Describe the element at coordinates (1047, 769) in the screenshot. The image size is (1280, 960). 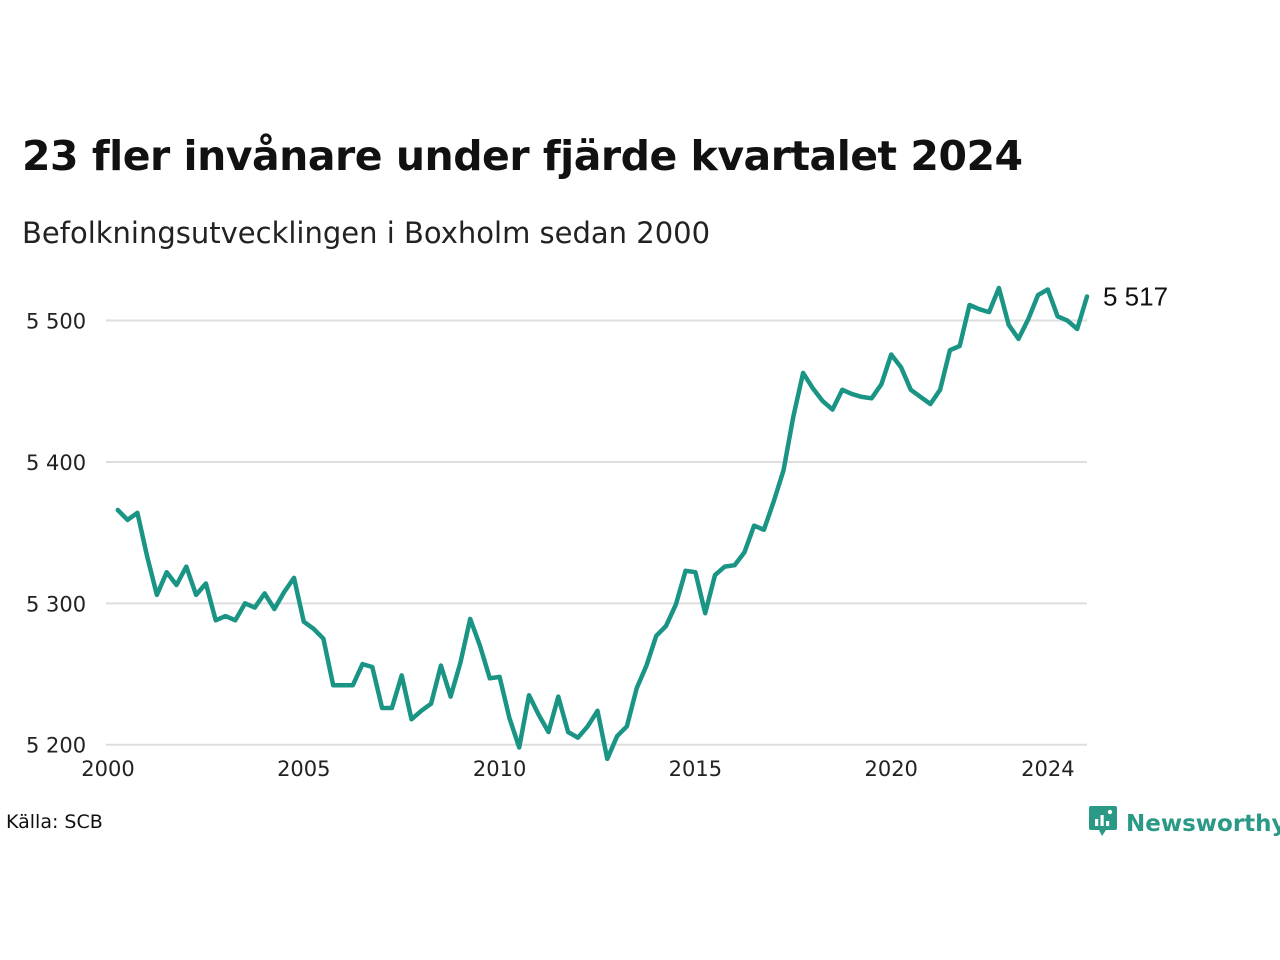
I see `x-tick-label: 2024` at that location.